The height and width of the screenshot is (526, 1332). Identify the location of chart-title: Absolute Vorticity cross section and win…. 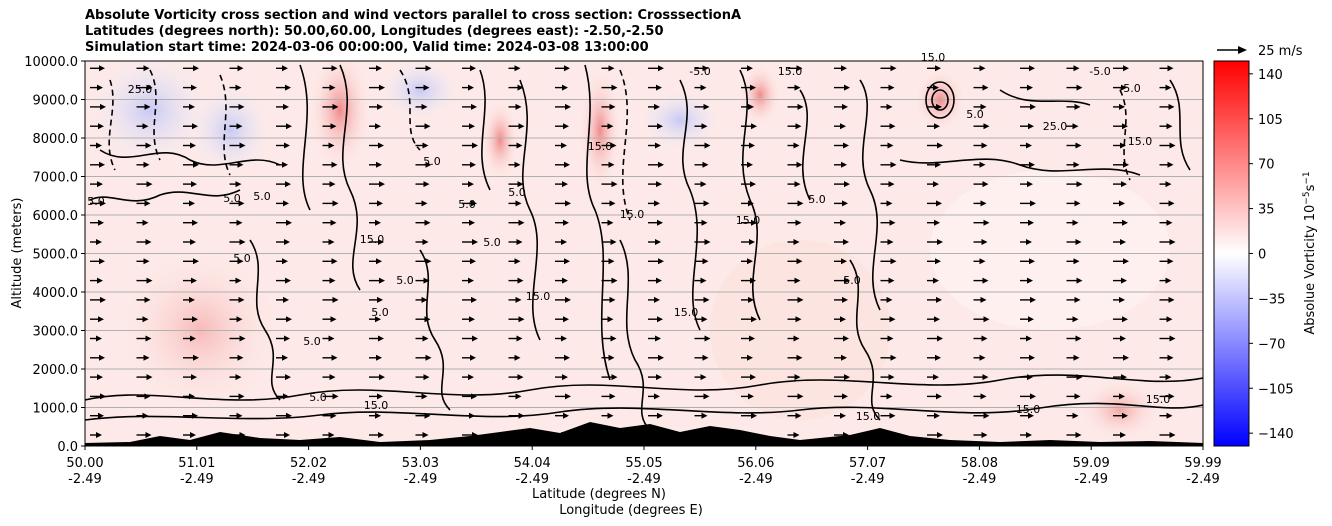
(413, 32).